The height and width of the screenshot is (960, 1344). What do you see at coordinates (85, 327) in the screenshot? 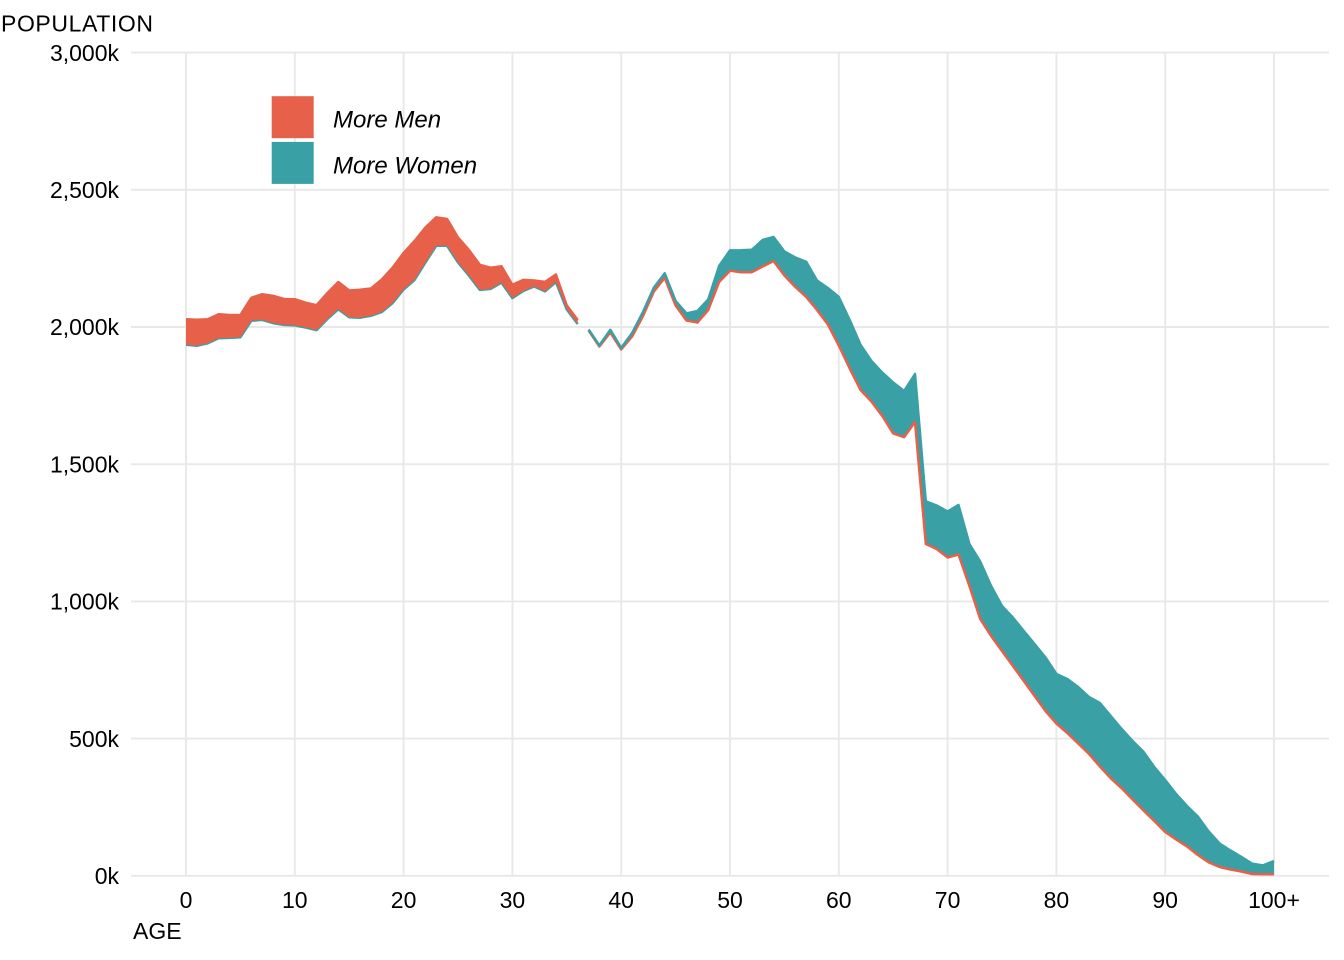
I see `svg-text: 2,000k` at bounding box center [85, 327].